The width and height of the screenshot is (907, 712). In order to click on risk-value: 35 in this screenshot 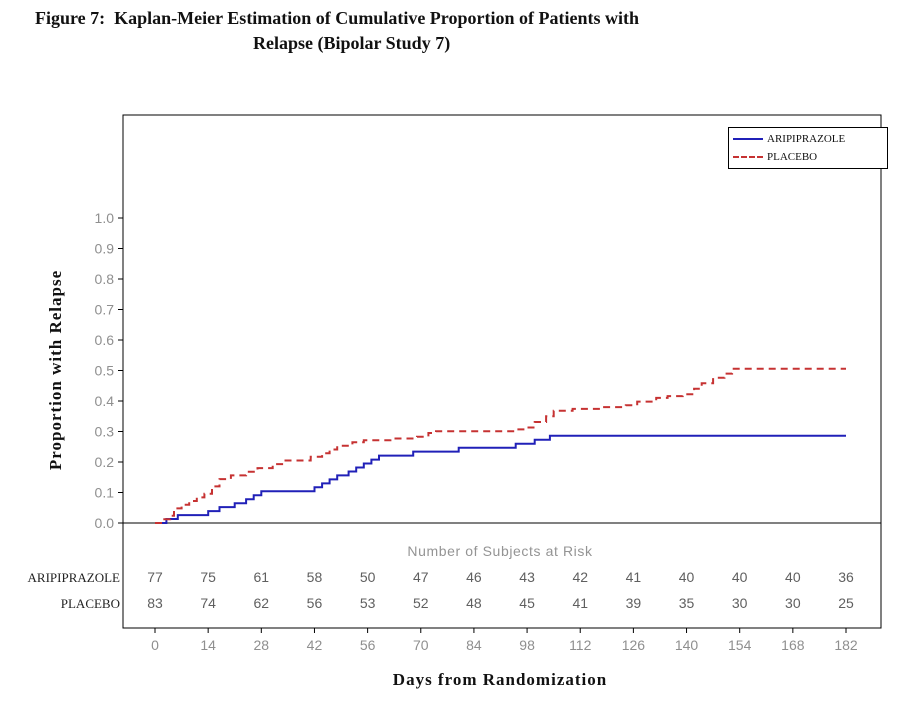, I will do `click(687, 603)`.